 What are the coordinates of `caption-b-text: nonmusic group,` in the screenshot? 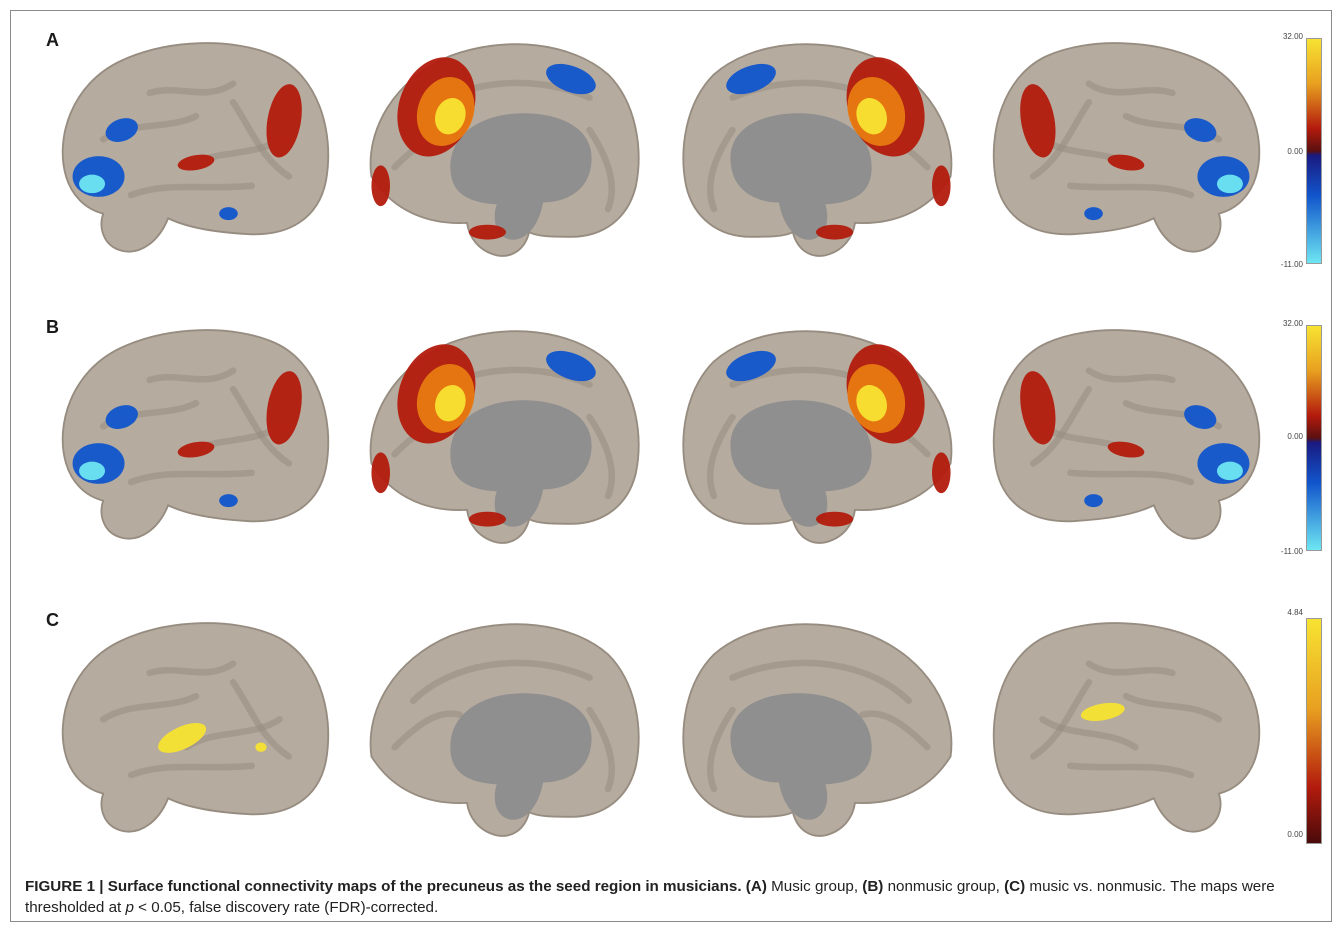 It's located at (944, 886).